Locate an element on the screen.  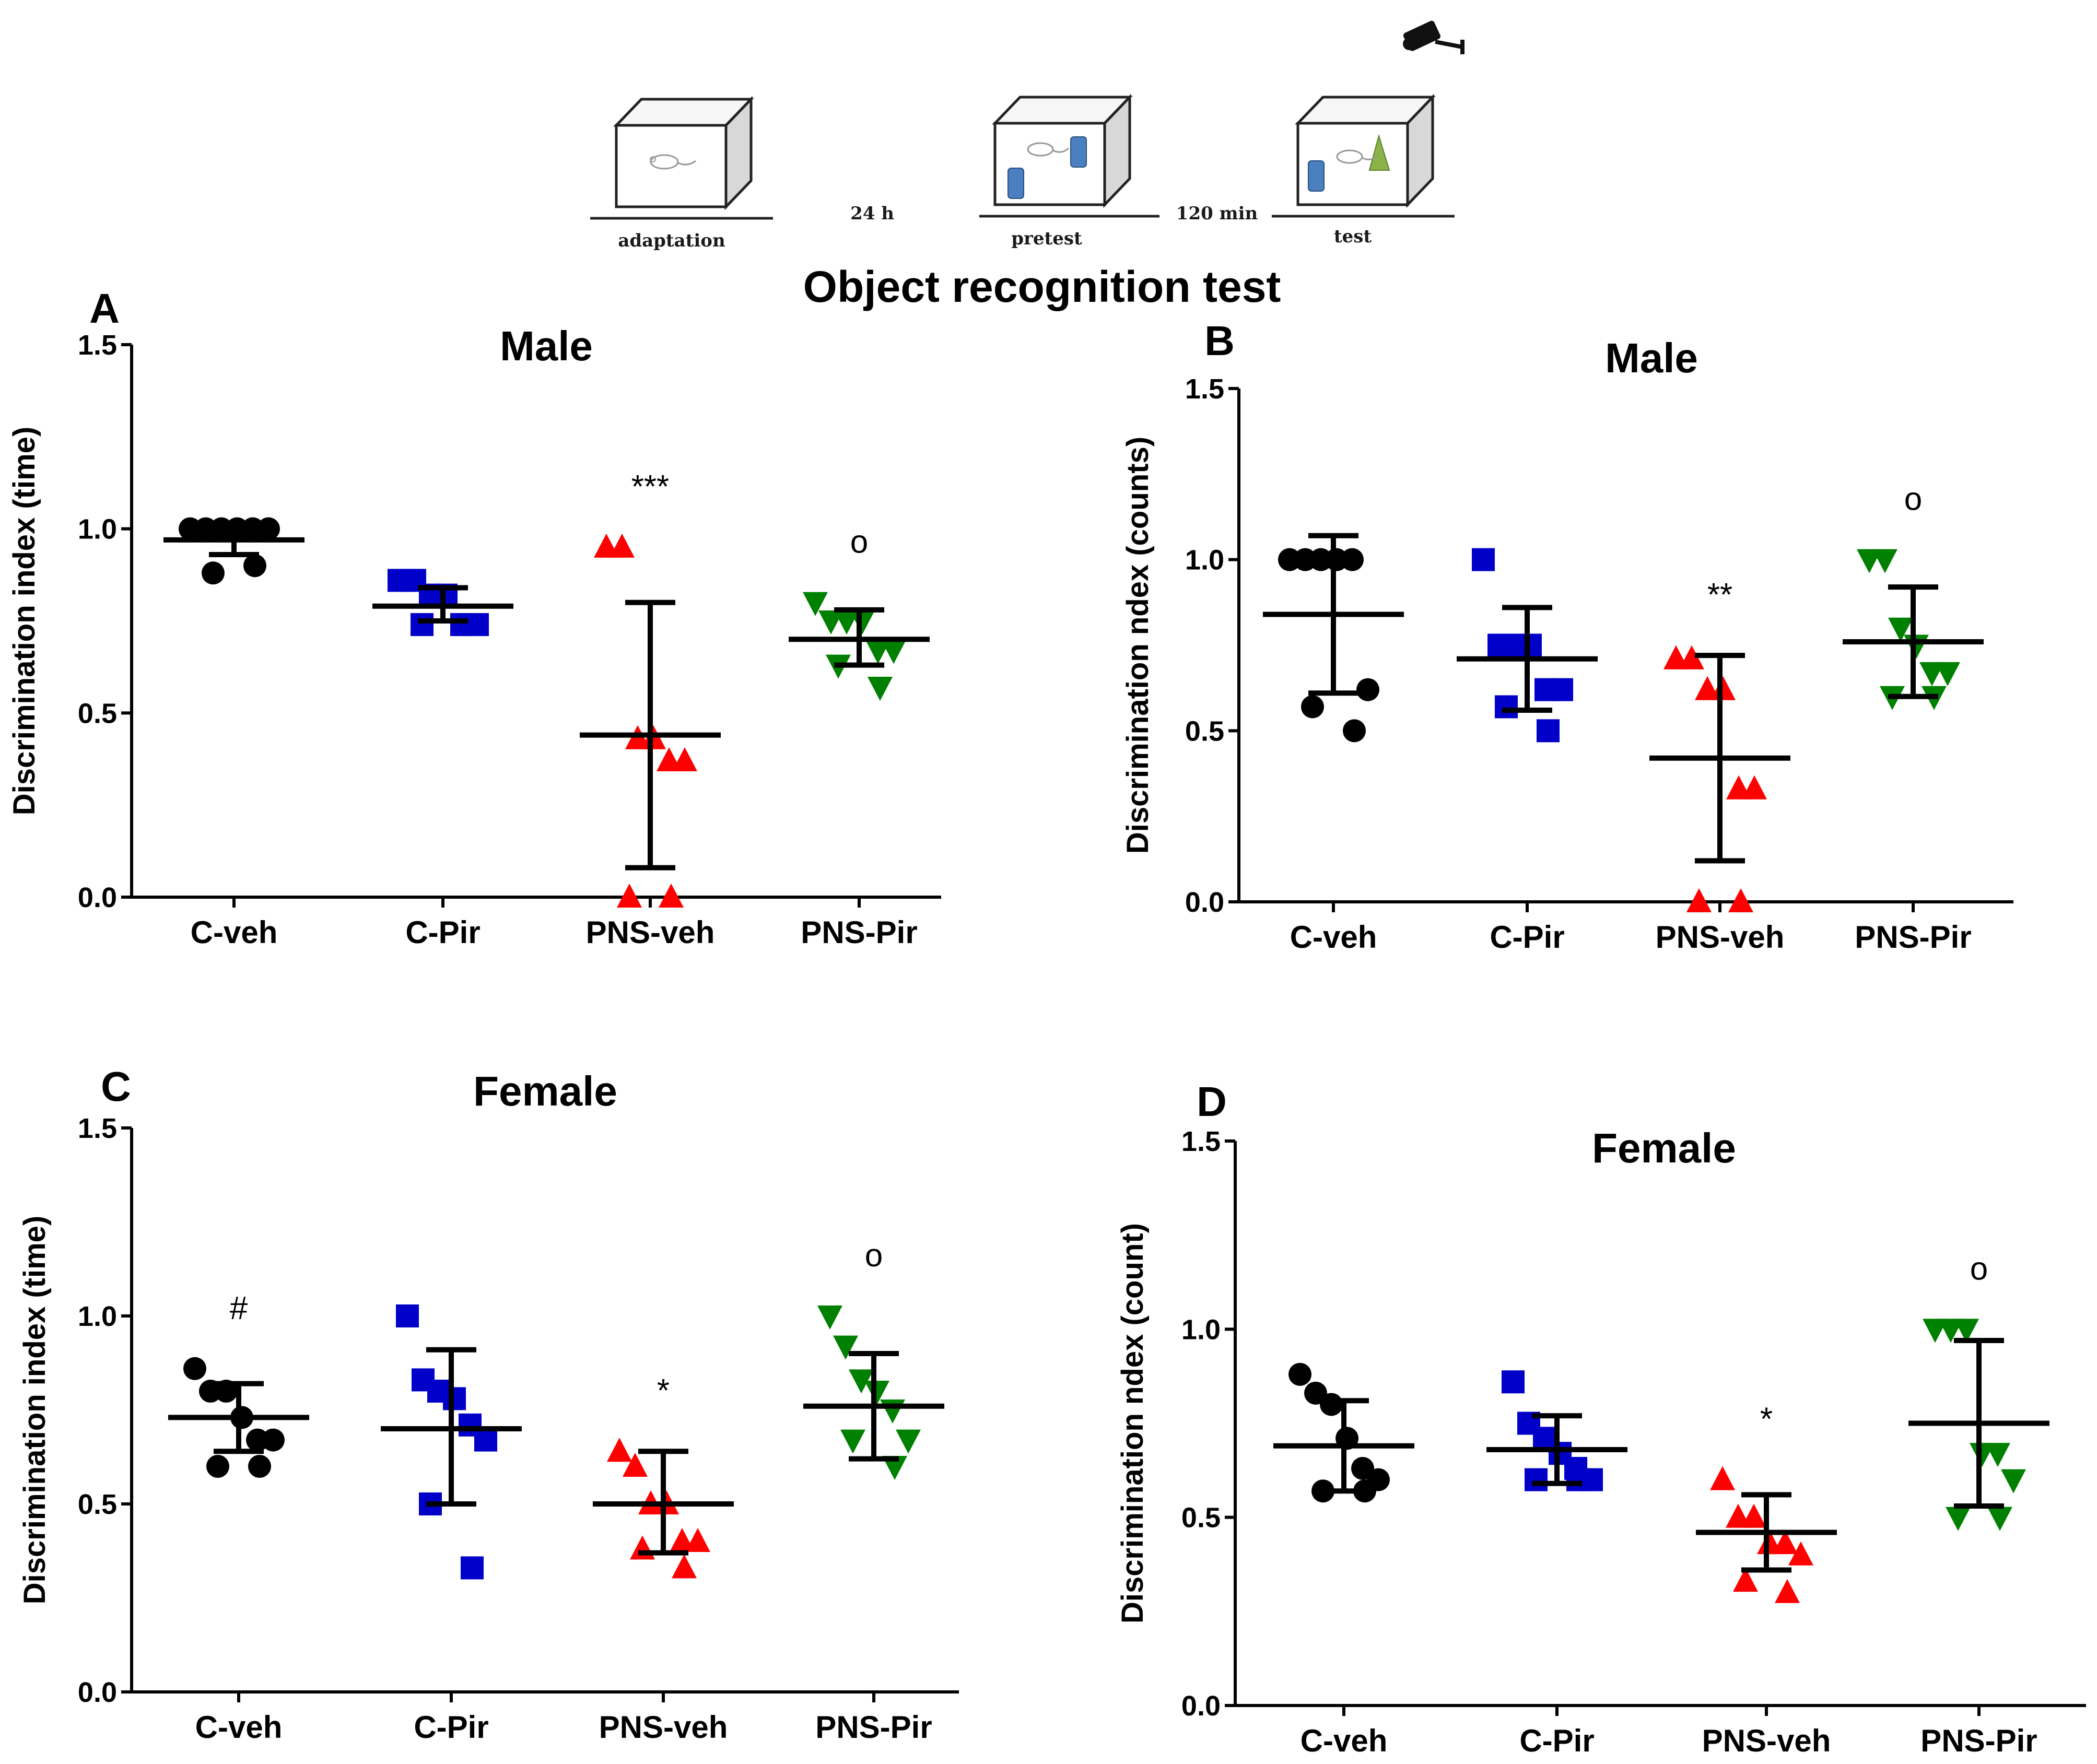
significance-mark: ** is located at coordinates (1720, 595).